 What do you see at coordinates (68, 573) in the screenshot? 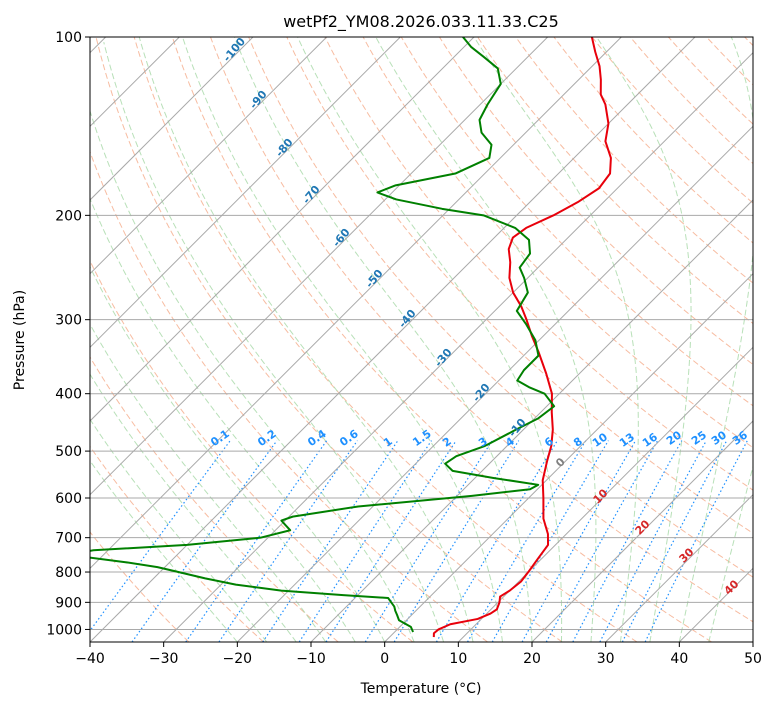
I see `y-tick-label: 800` at bounding box center [68, 573].